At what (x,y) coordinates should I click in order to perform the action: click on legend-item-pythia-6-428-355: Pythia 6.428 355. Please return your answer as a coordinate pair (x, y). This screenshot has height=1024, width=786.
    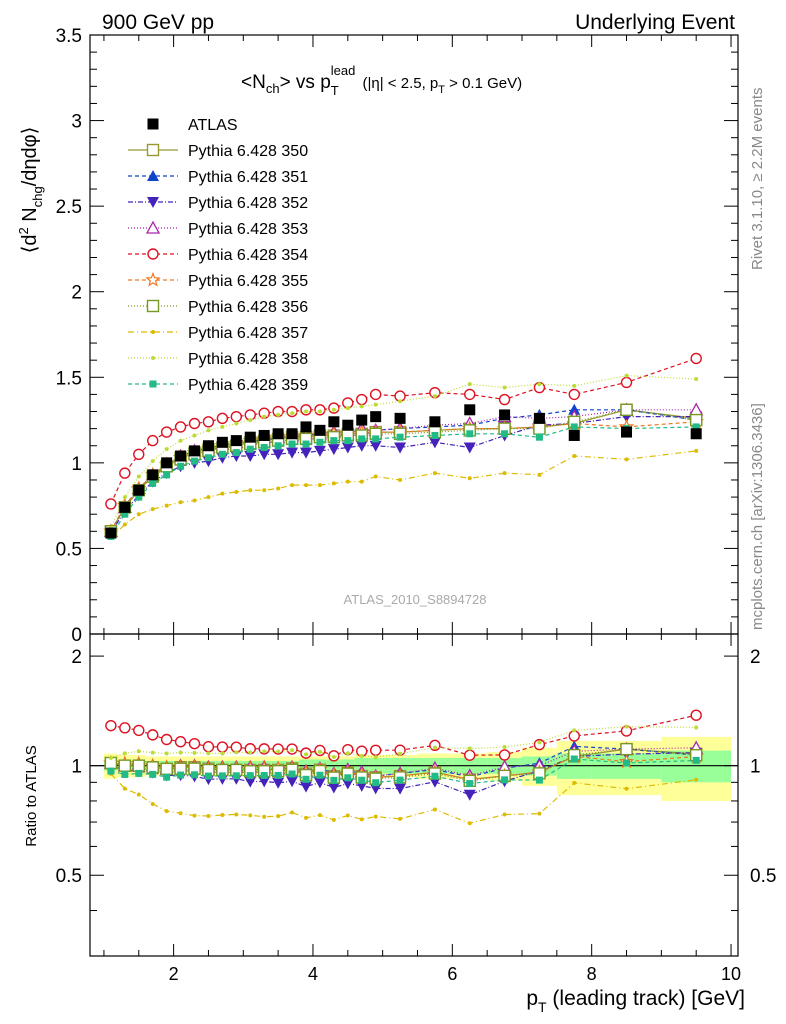
    Looking at the image, I should click on (218, 280).